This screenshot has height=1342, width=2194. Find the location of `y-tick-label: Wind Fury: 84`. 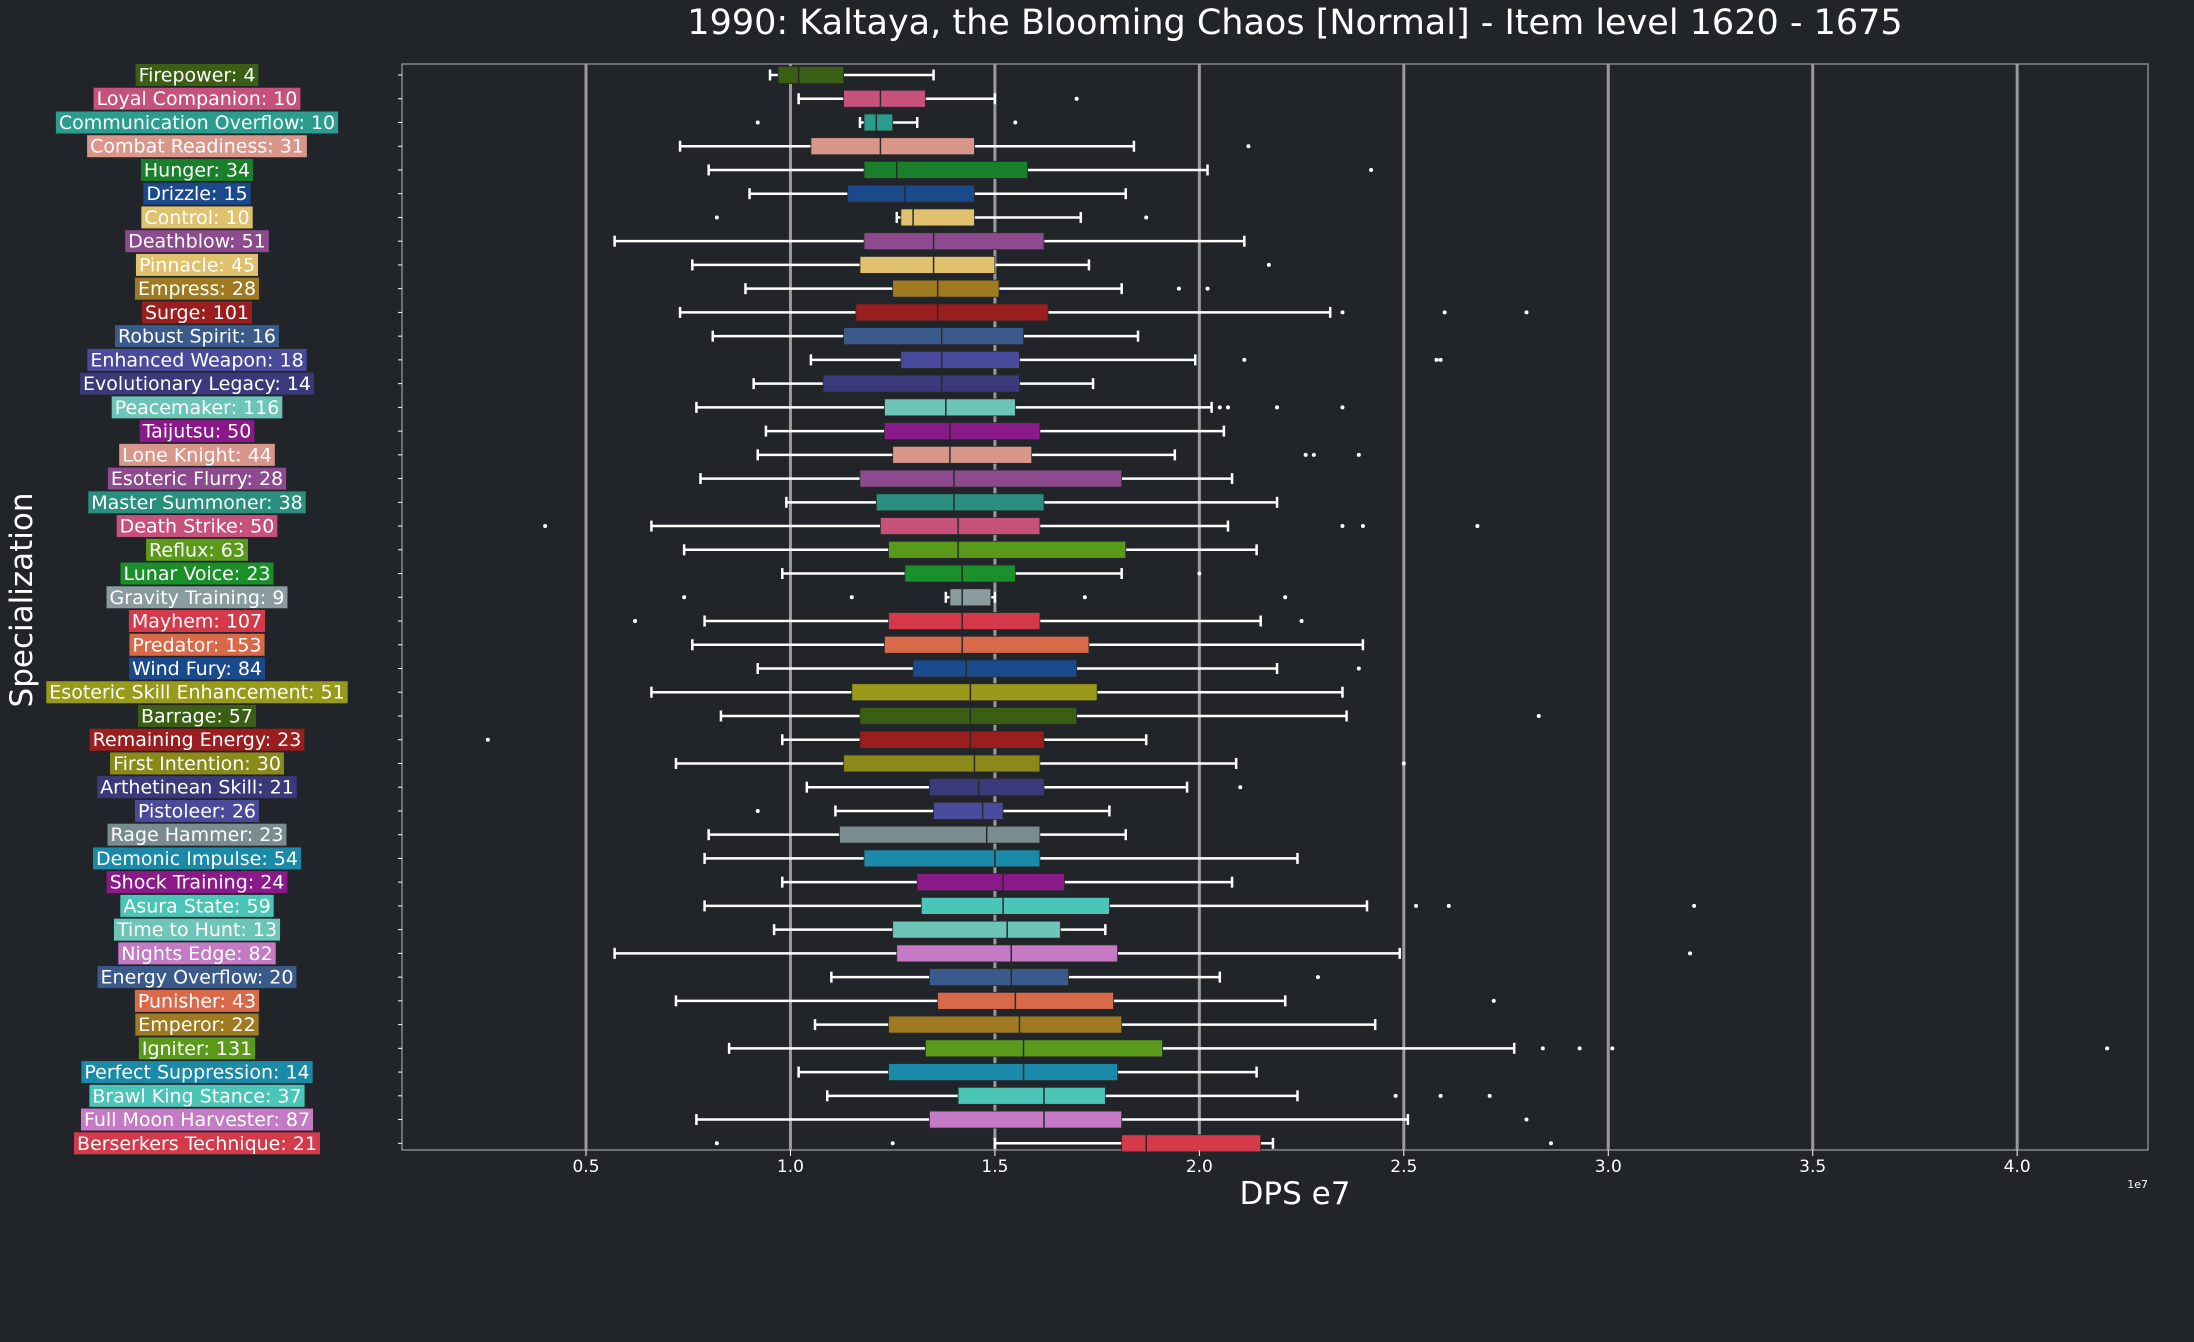

y-tick-label: Wind Fury: 84 is located at coordinates (197, 669).